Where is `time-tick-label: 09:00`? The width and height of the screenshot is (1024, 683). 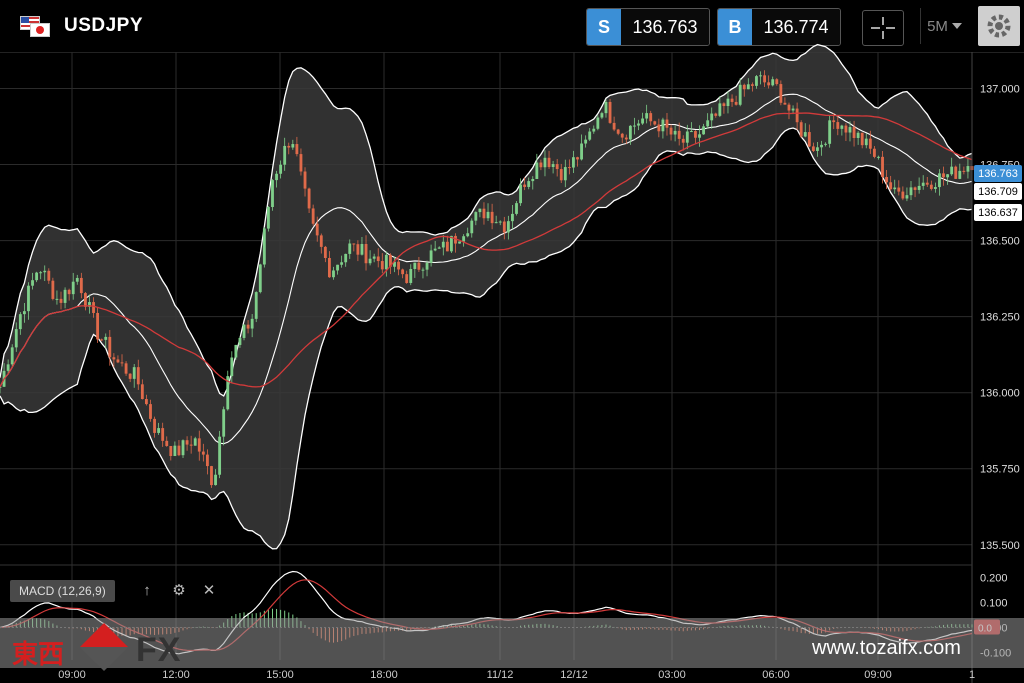 time-tick-label: 09:00 is located at coordinates (72, 675).